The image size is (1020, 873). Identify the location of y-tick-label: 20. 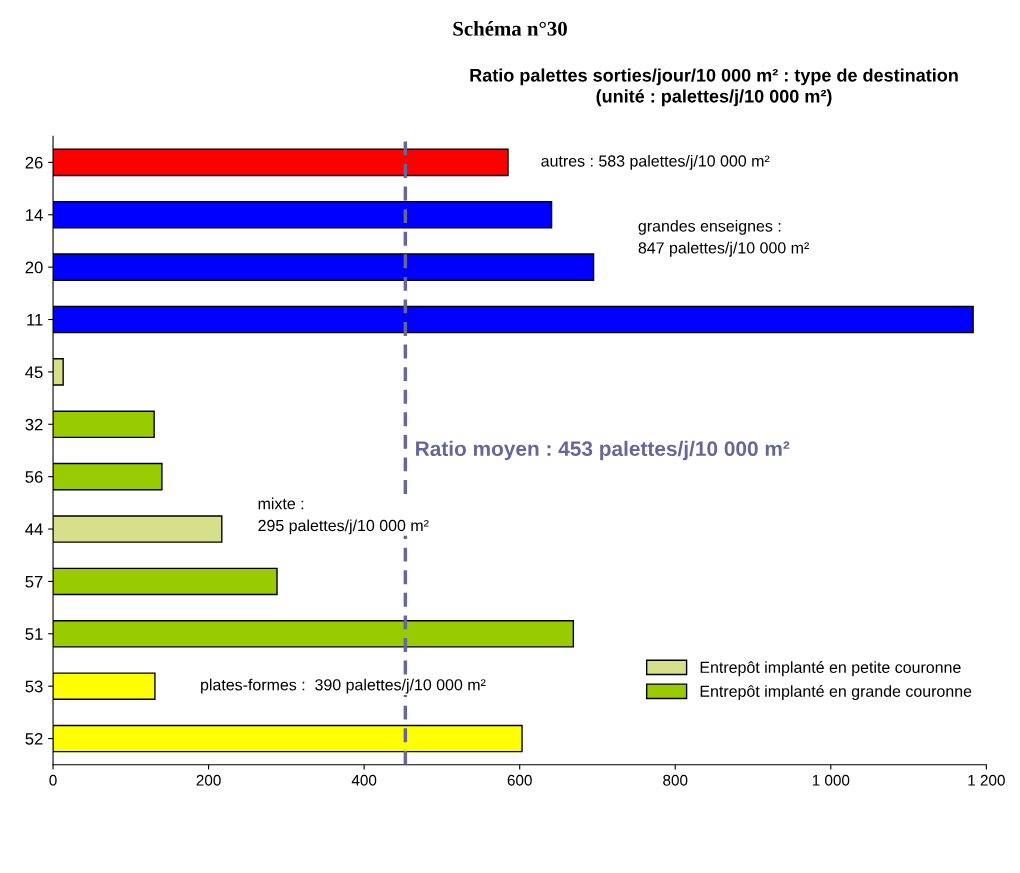
(34, 267).